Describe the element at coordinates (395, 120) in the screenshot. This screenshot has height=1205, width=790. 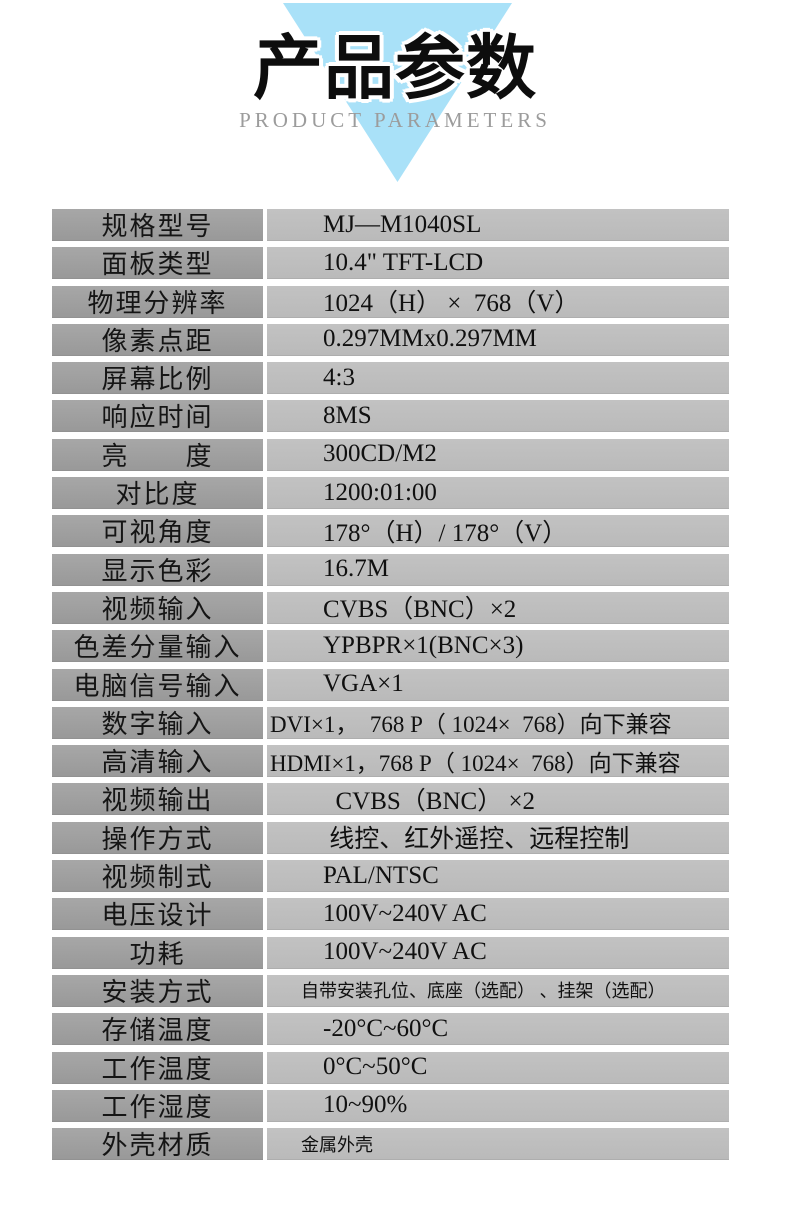
I see `page-subtitle: PRODUCT PARAMETERS` at that location.